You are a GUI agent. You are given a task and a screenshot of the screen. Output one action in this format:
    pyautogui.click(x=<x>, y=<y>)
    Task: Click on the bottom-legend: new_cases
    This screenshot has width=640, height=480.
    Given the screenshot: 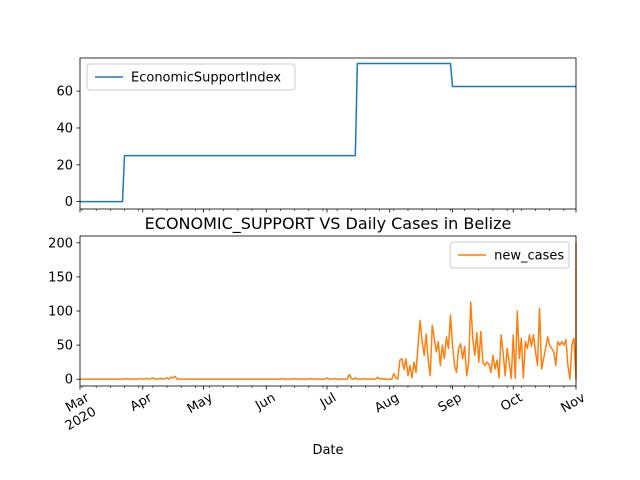 What is the action you would take?
    pyautogui.click(x=509, y=255)
    